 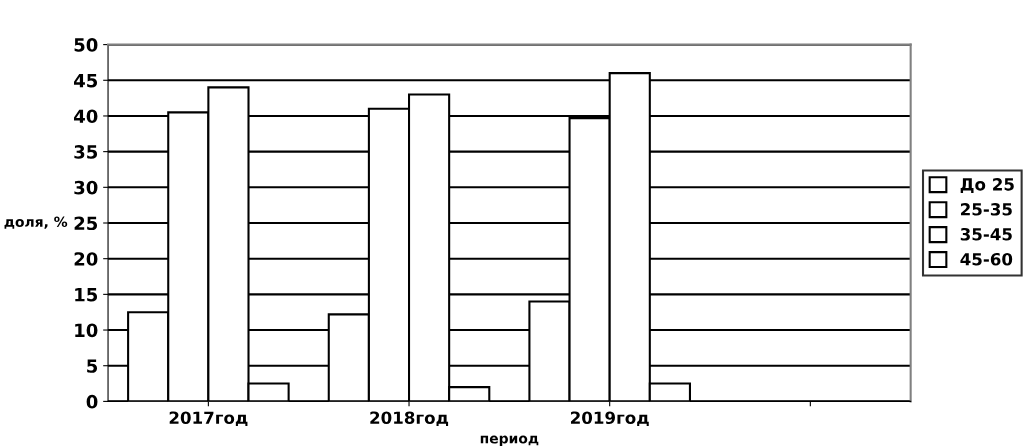 What do you see at coordinates (86, 45) in the screenshot?
I see `y-tick-label: 50` at bounding box center [86, 45].